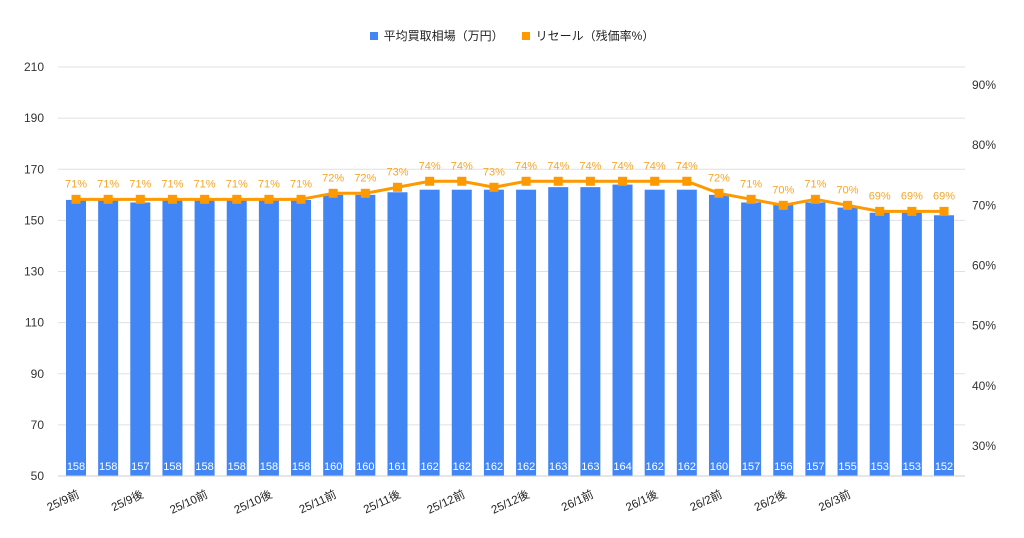  What do you see at coordinates (587, 35) in the screenshot?
I see `legend-item-resale: リセール（残価率%）` at bounding box center [587, 35].